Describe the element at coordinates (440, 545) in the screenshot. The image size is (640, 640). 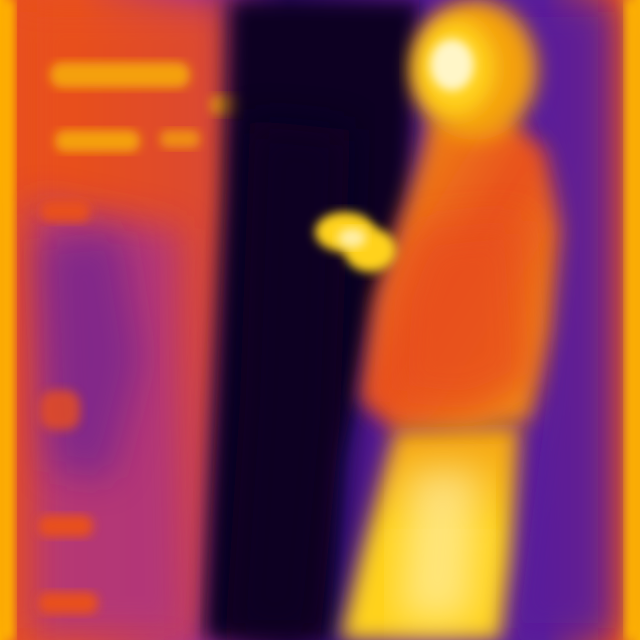
I see `person-legs-hot-core` at that location.